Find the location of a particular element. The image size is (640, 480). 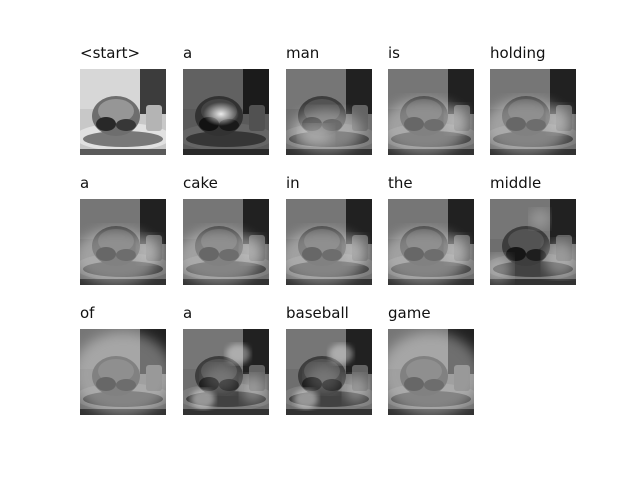

caption-word: game is located at coordinates (409, 313).